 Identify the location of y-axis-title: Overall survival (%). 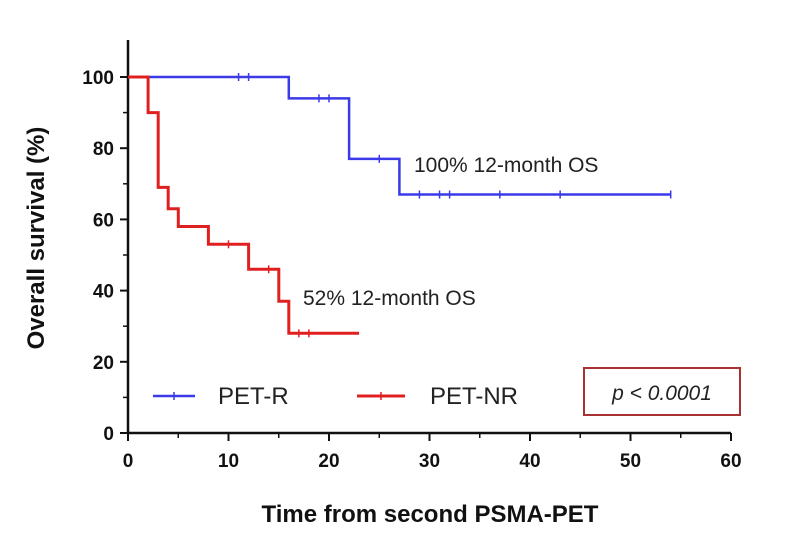
(36, 238).